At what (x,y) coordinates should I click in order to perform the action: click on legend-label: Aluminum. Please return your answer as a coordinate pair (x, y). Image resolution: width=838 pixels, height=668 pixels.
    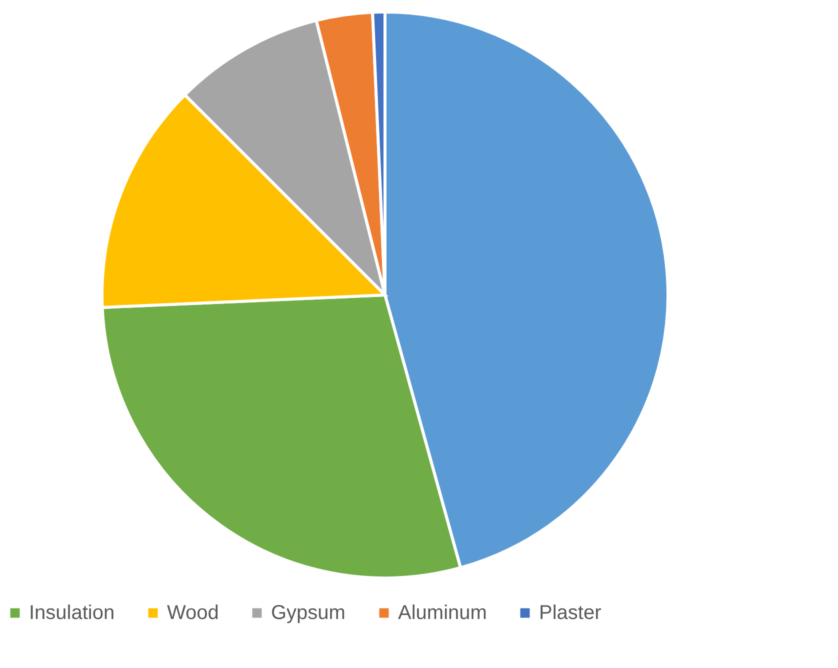
    Looking at the image, I should click on (442, 613).